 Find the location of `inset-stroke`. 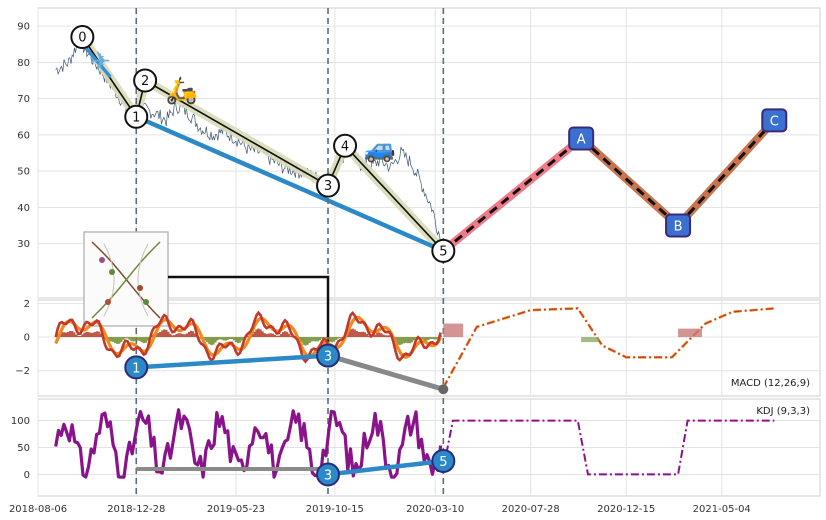

inset-stroke is located at coordinates (109, 280).